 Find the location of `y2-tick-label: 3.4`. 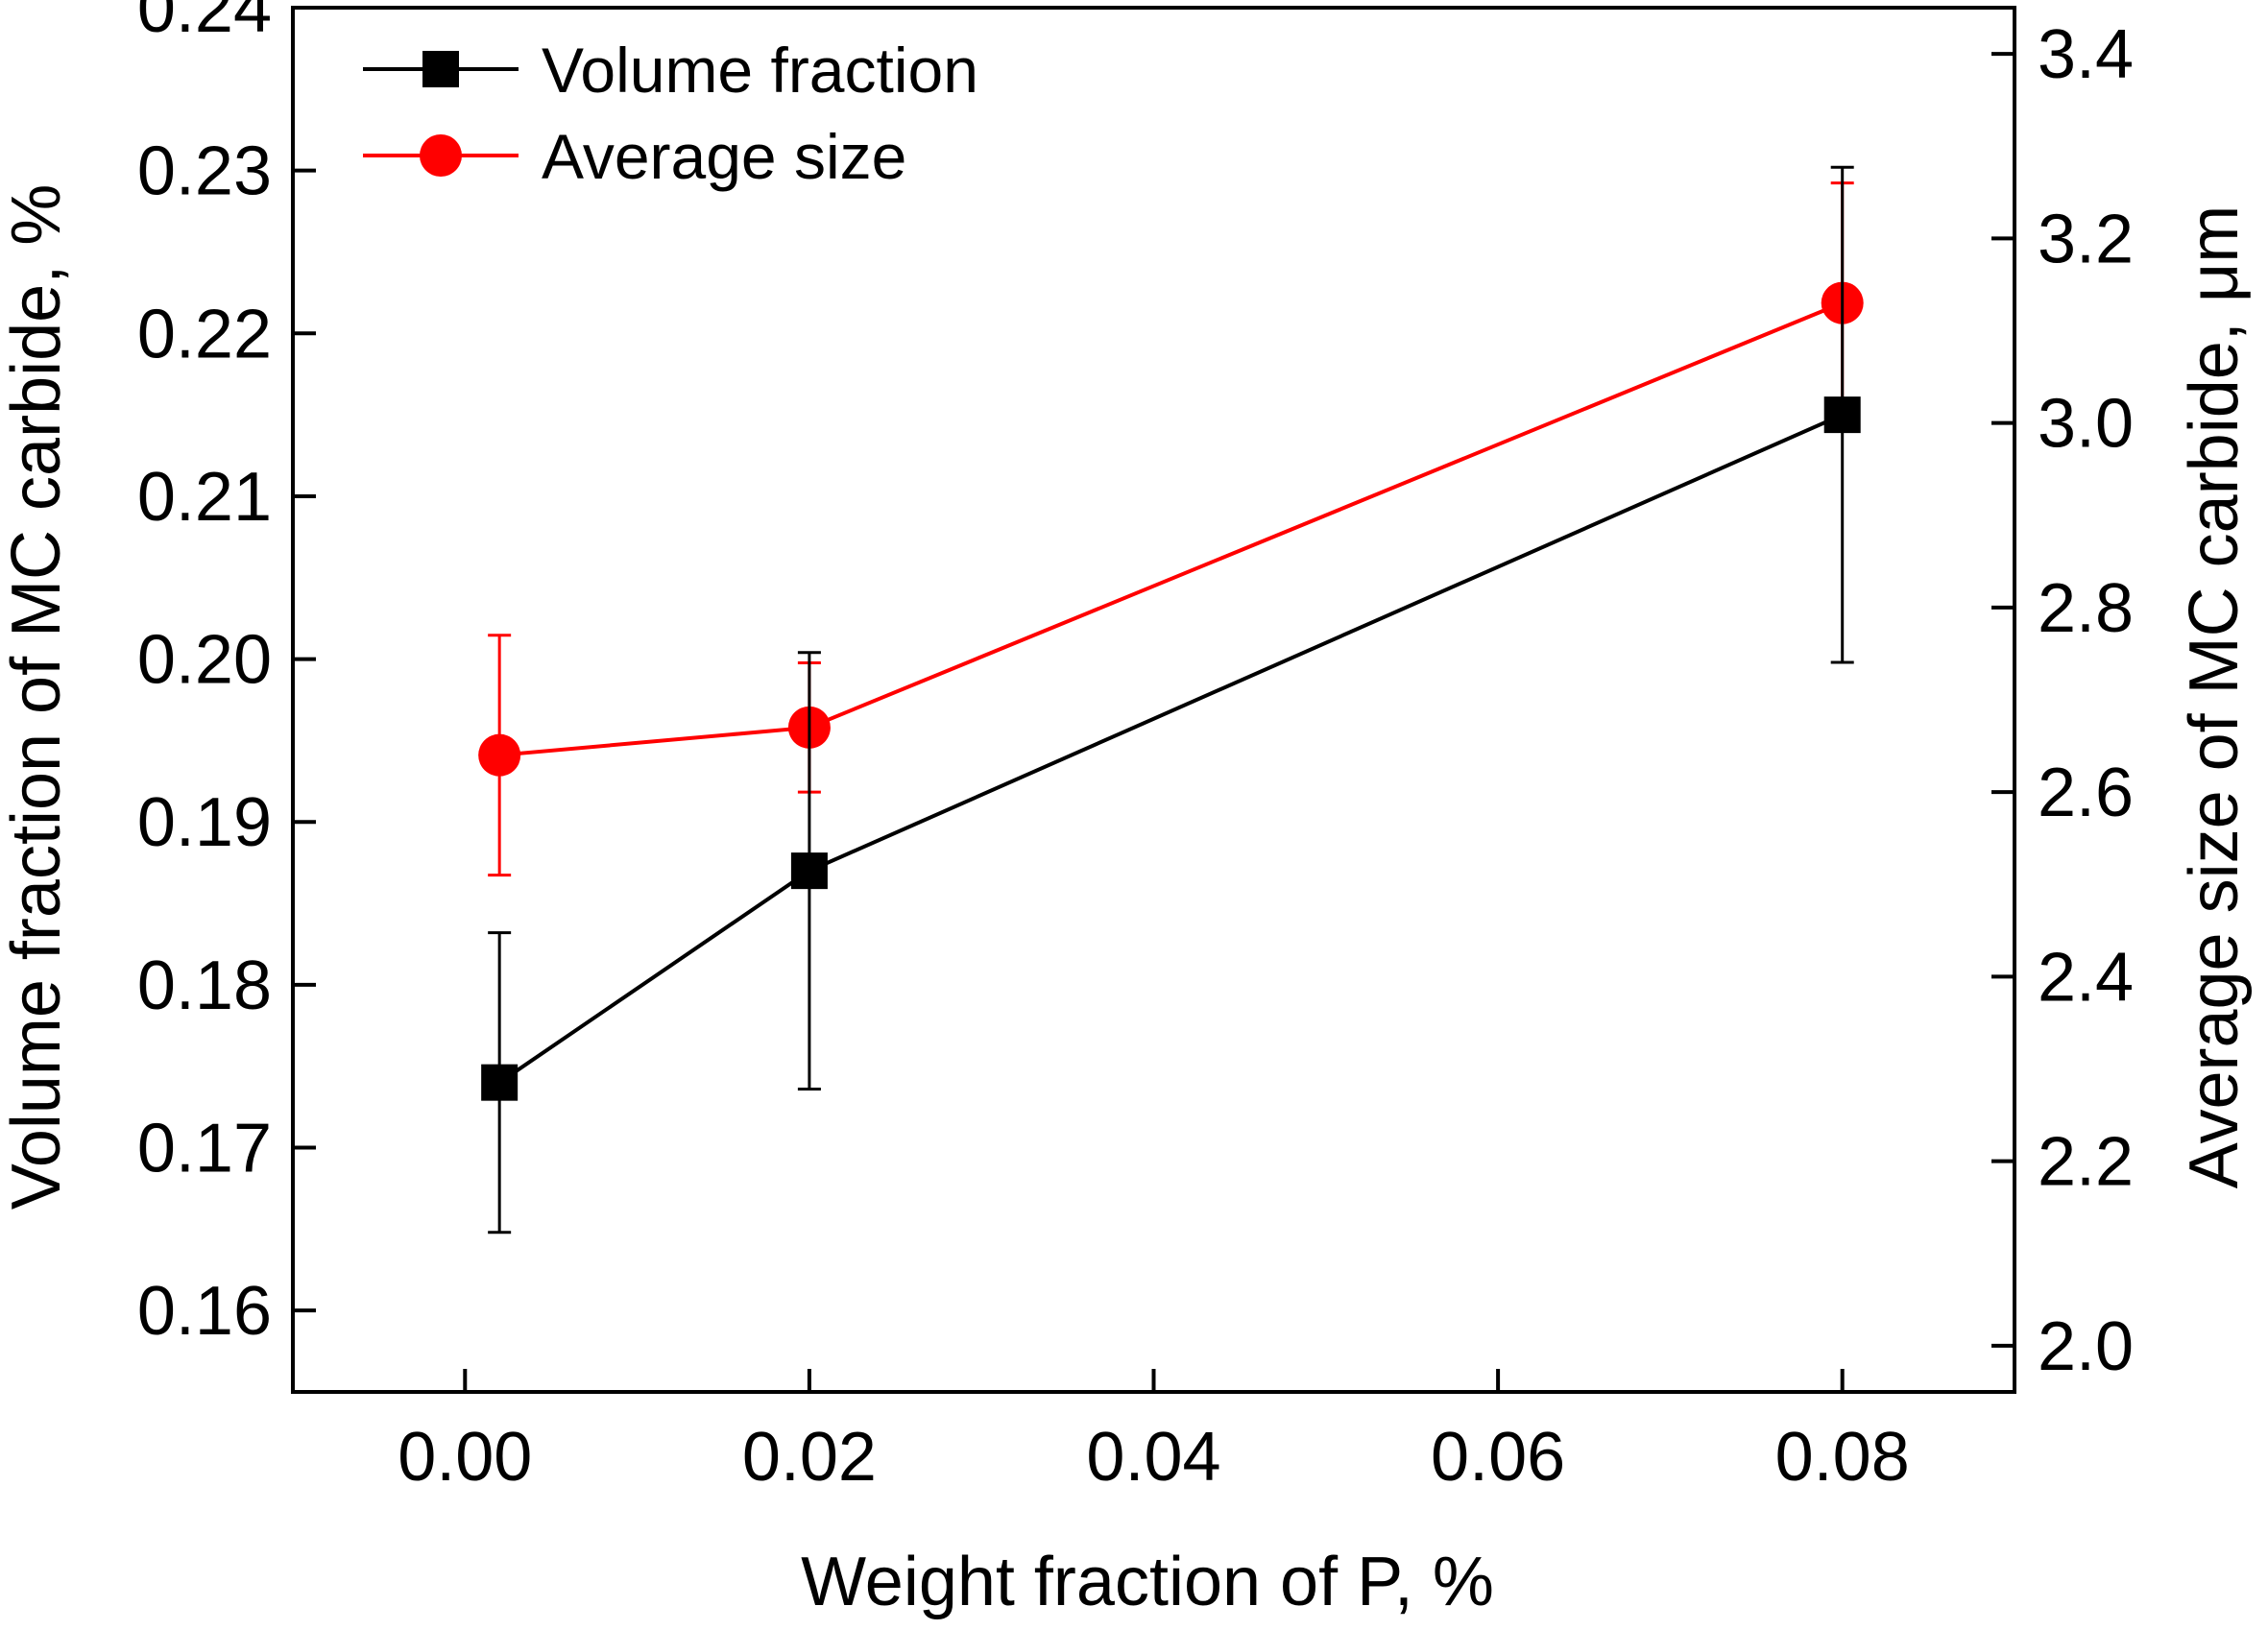

y2-tick-label: 3.4 is located at coordinates (2086, 54).